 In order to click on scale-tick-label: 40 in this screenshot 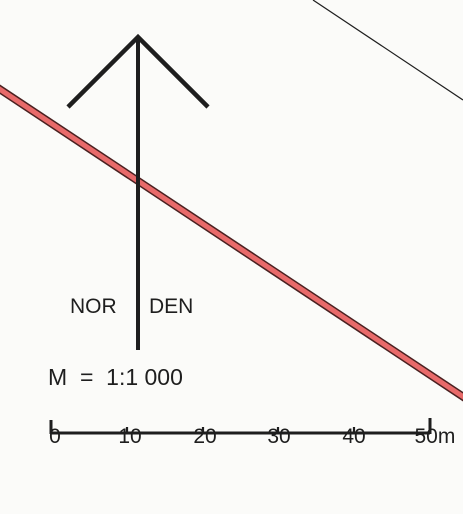, I will do `click(354, 436)`.